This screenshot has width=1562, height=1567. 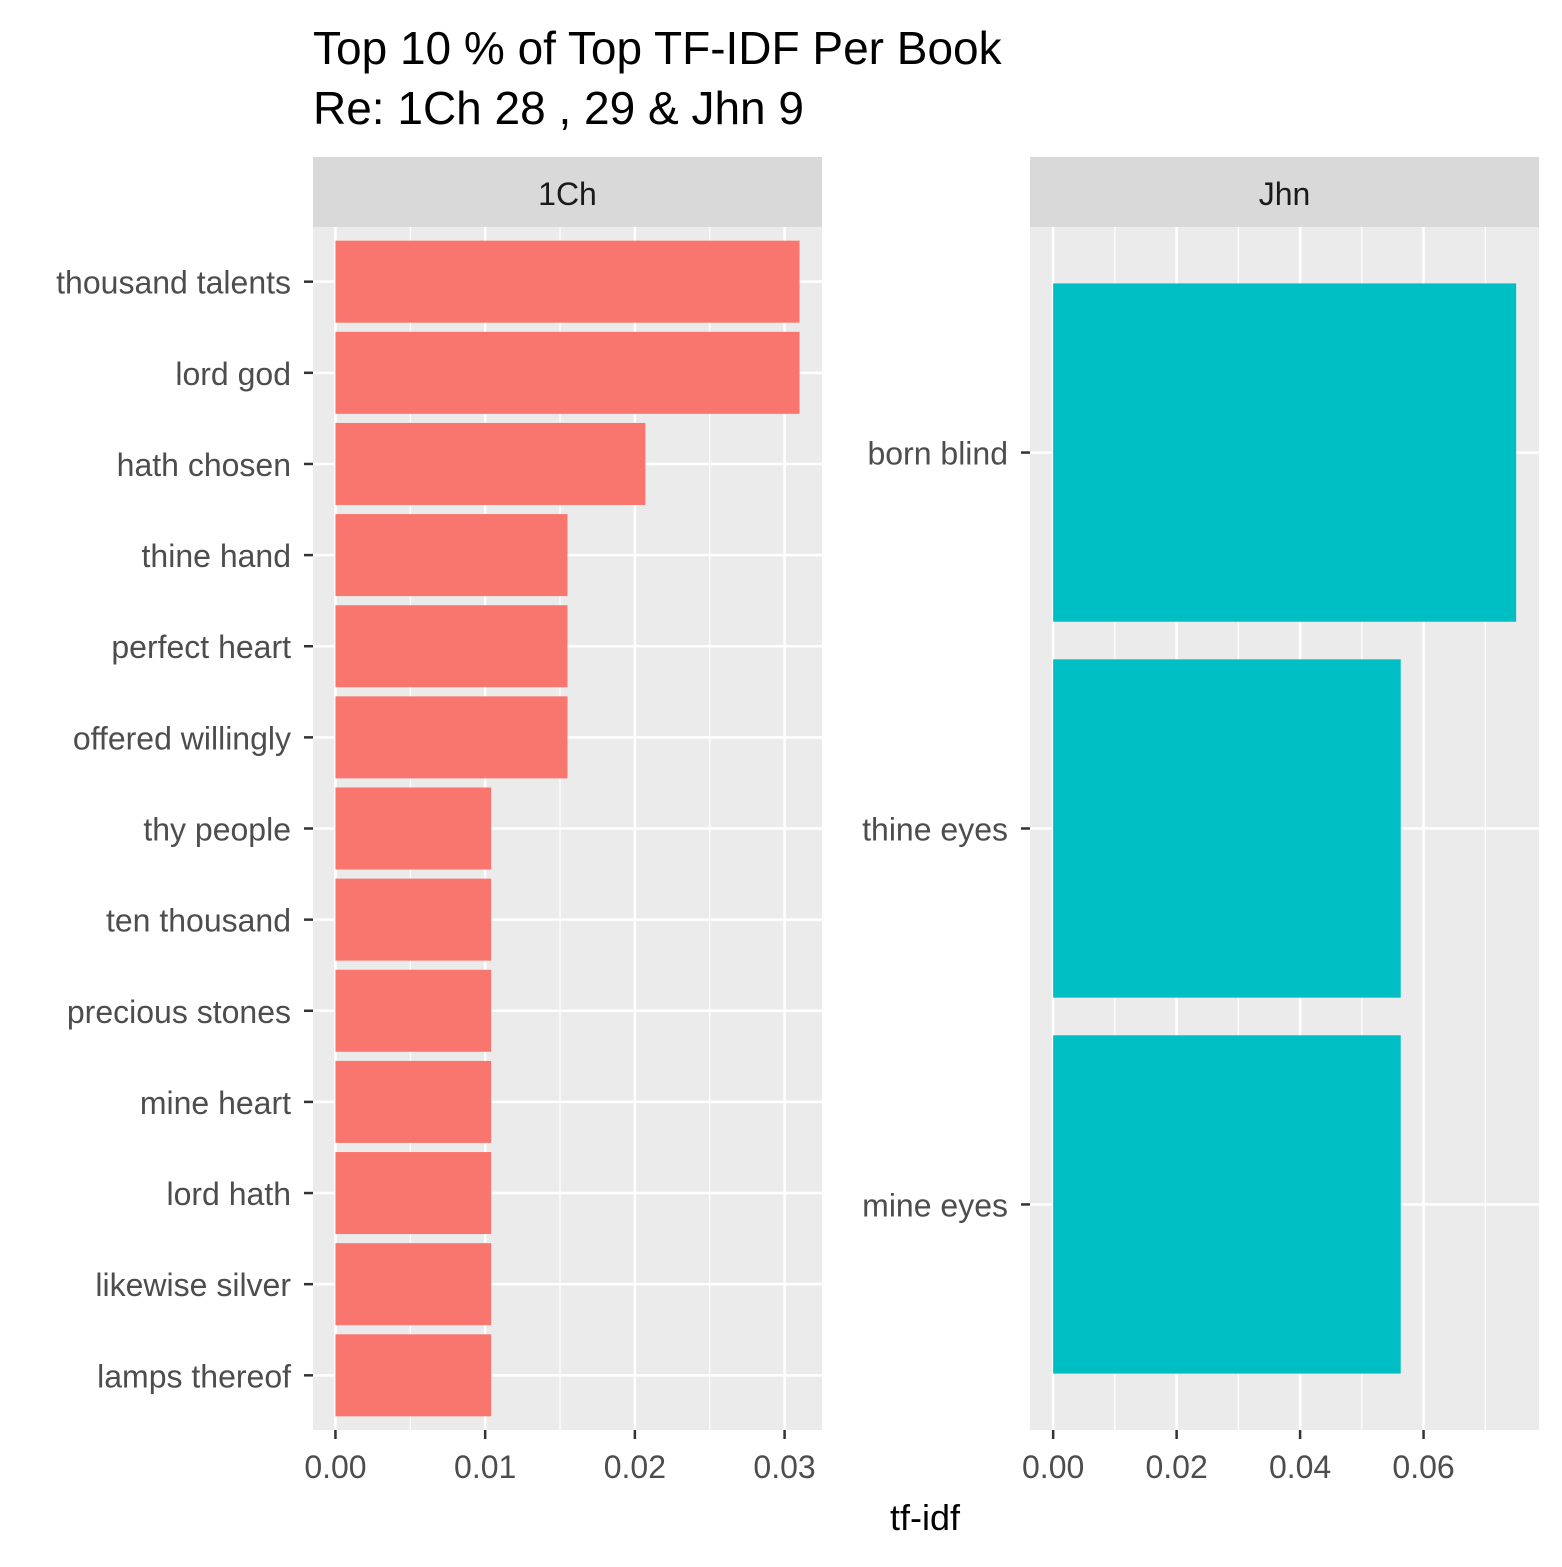 I want to click on x-axis-title: tf-idf, so click(x=925, y=1517).